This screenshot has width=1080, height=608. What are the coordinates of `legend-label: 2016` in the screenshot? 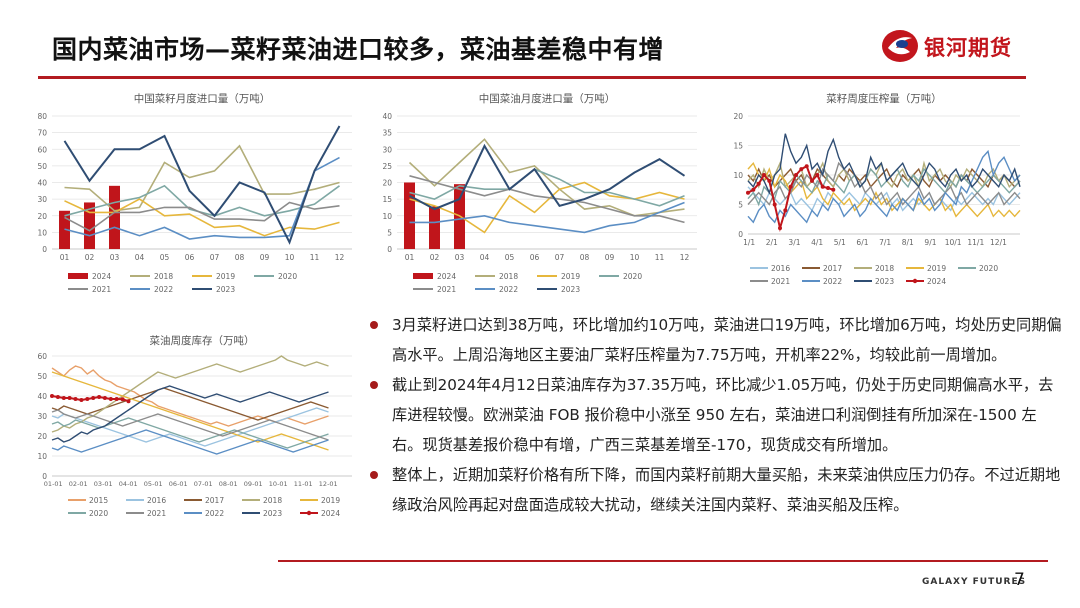 It's located at (156, 500).